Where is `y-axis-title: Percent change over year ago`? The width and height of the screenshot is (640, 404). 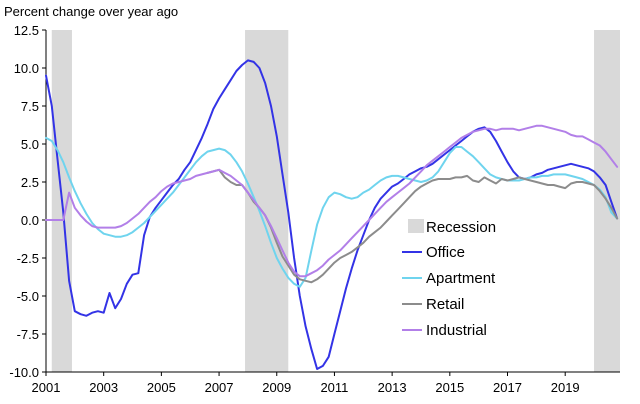
y-axis-title: Percent change over year ago is located at coordinates (91, 11).